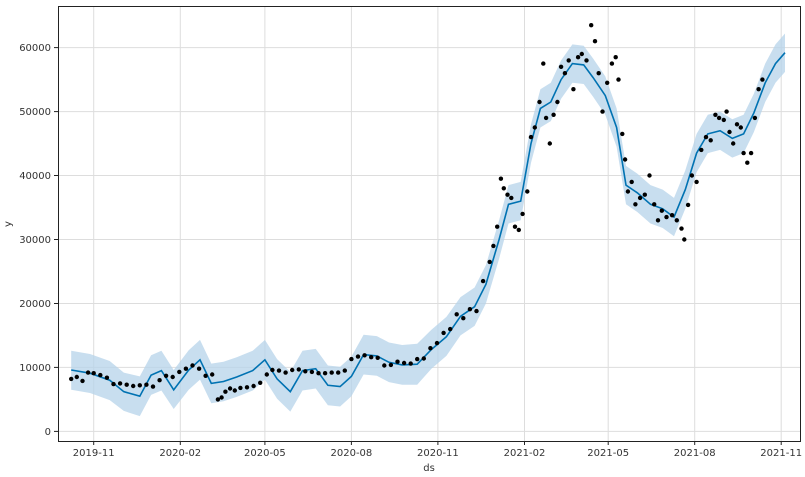  Describe the element at coordinates (695, 453) in the screenshot. I see `x-tick-label: 2021-08` at that location.